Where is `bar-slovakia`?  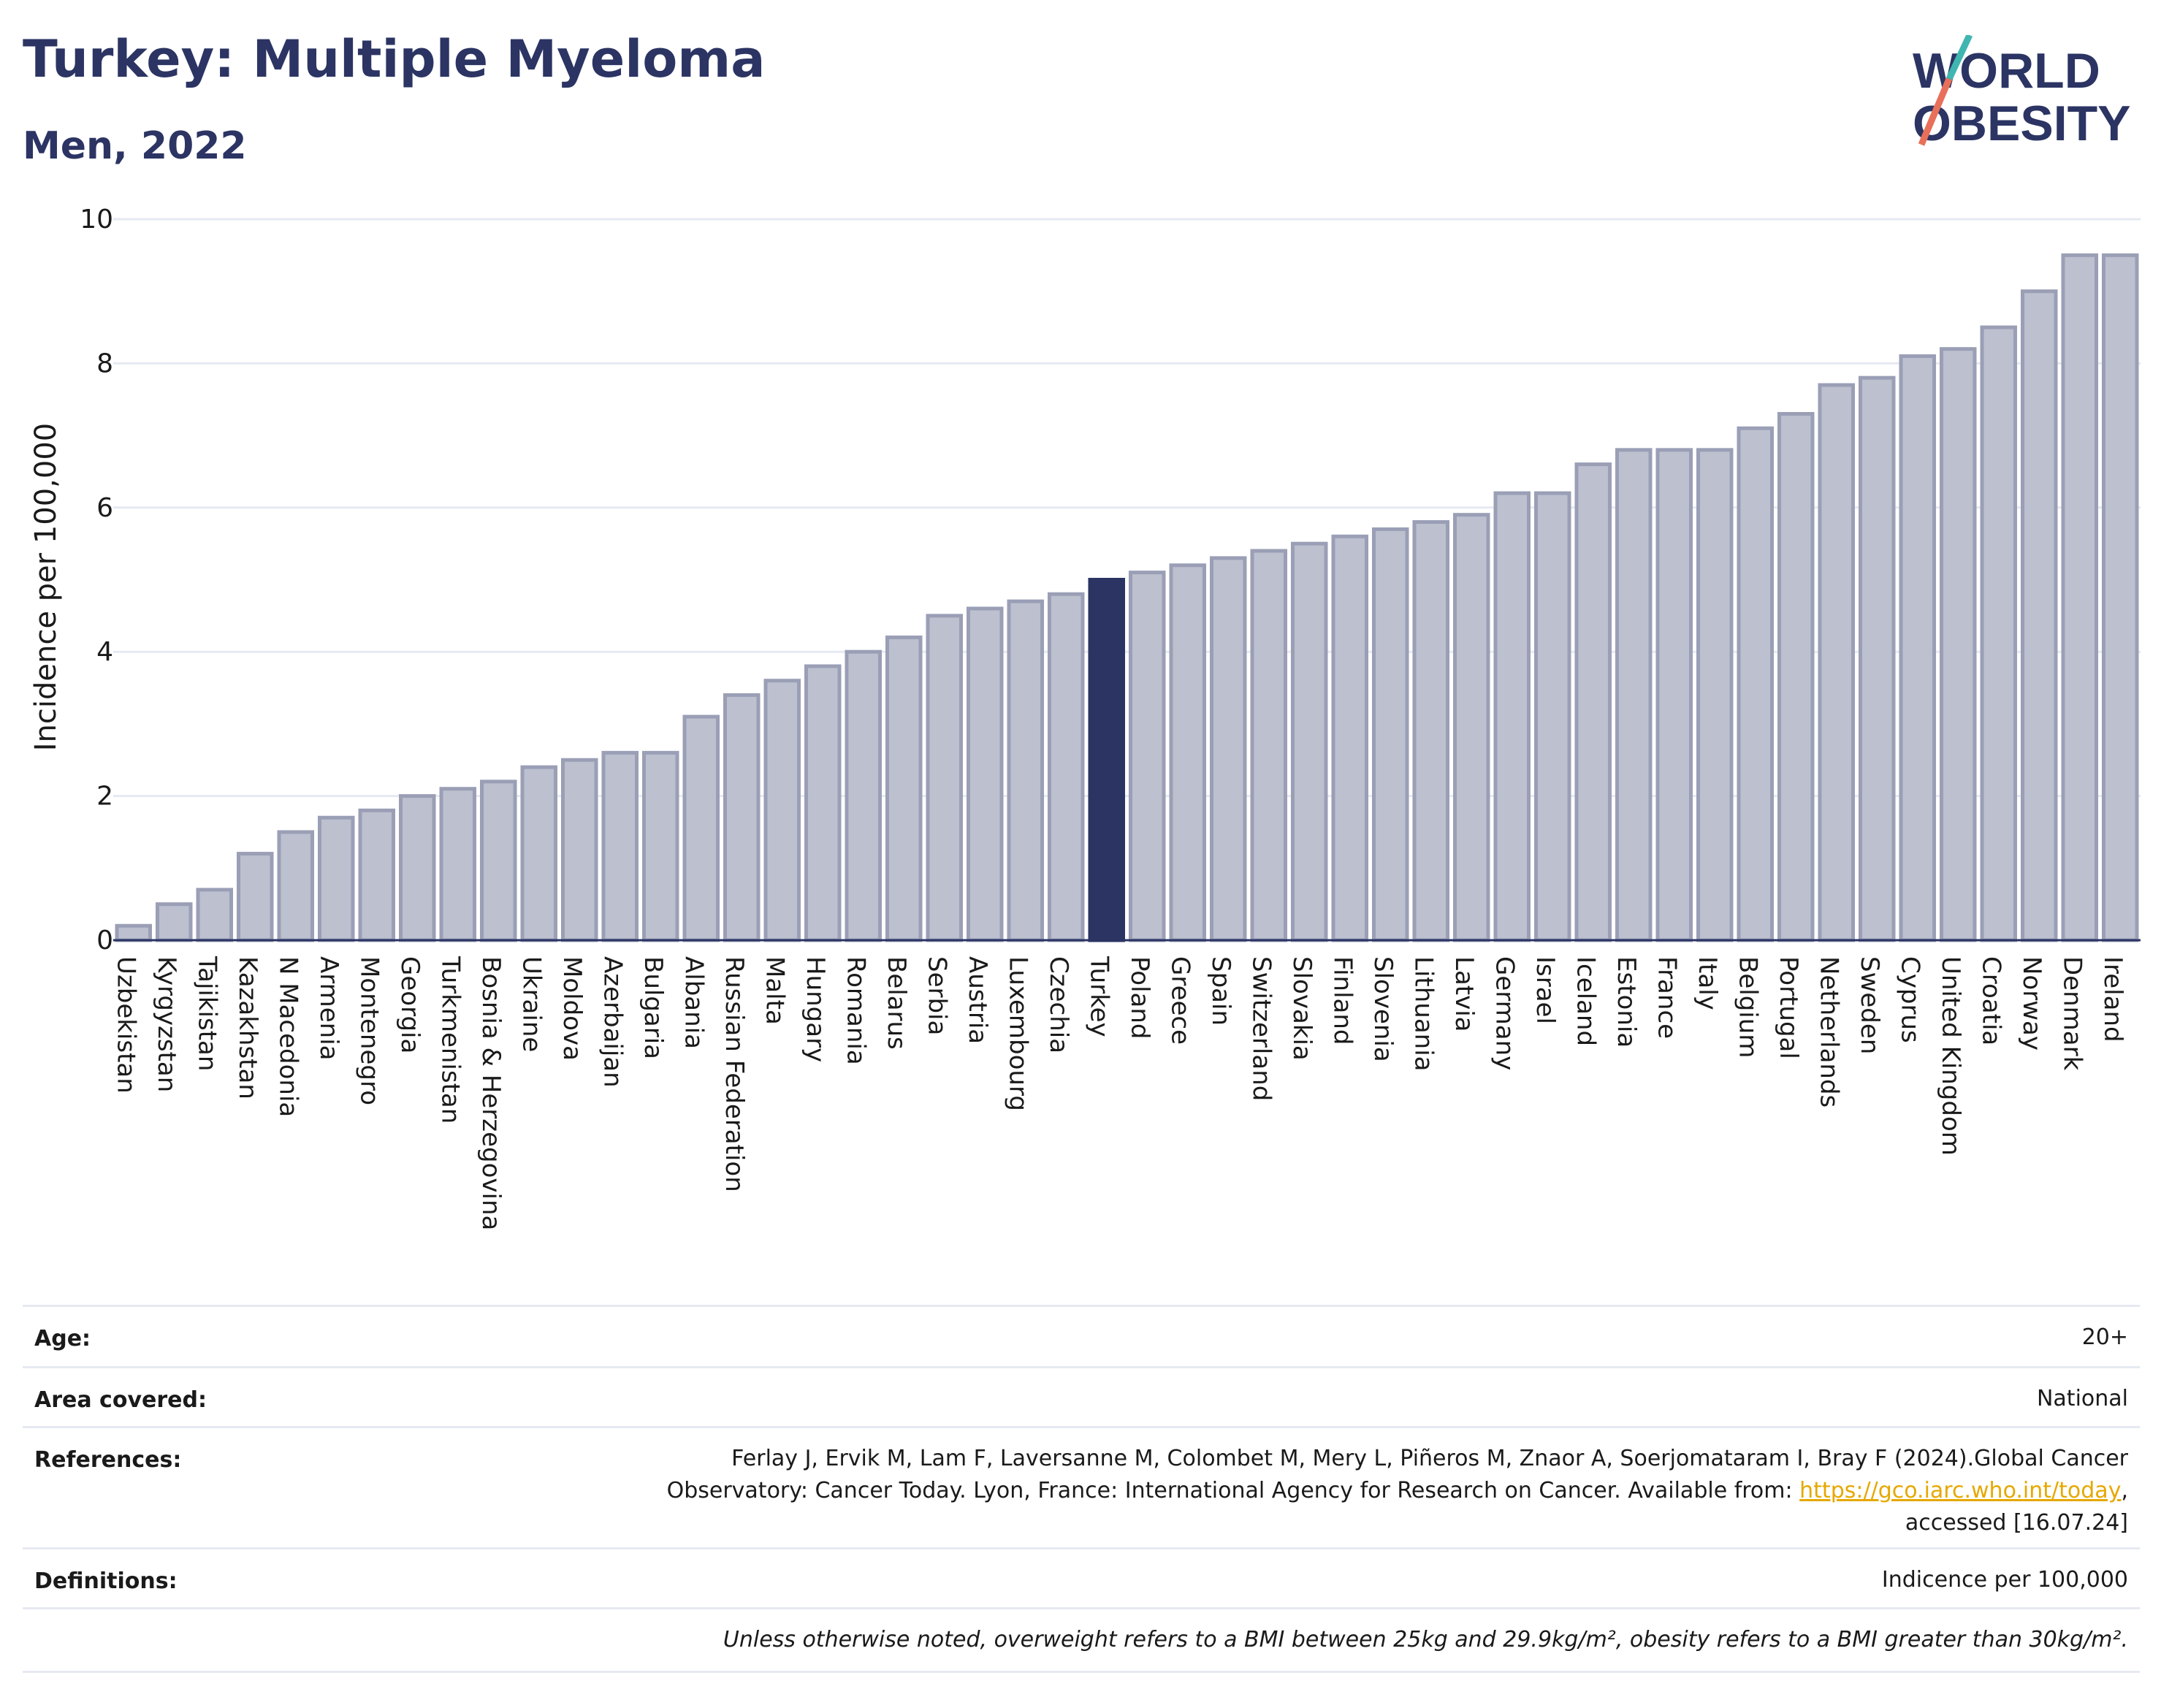 bar-slovakia is located at coordinates (1309, 741).